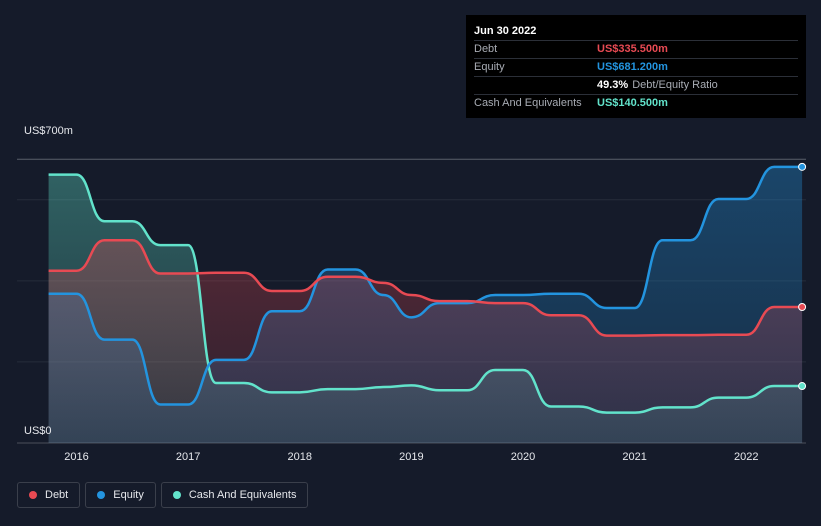 The image size is (821, 526). I want to click on tooltip-equity-label: Equity, so click(489, 67).